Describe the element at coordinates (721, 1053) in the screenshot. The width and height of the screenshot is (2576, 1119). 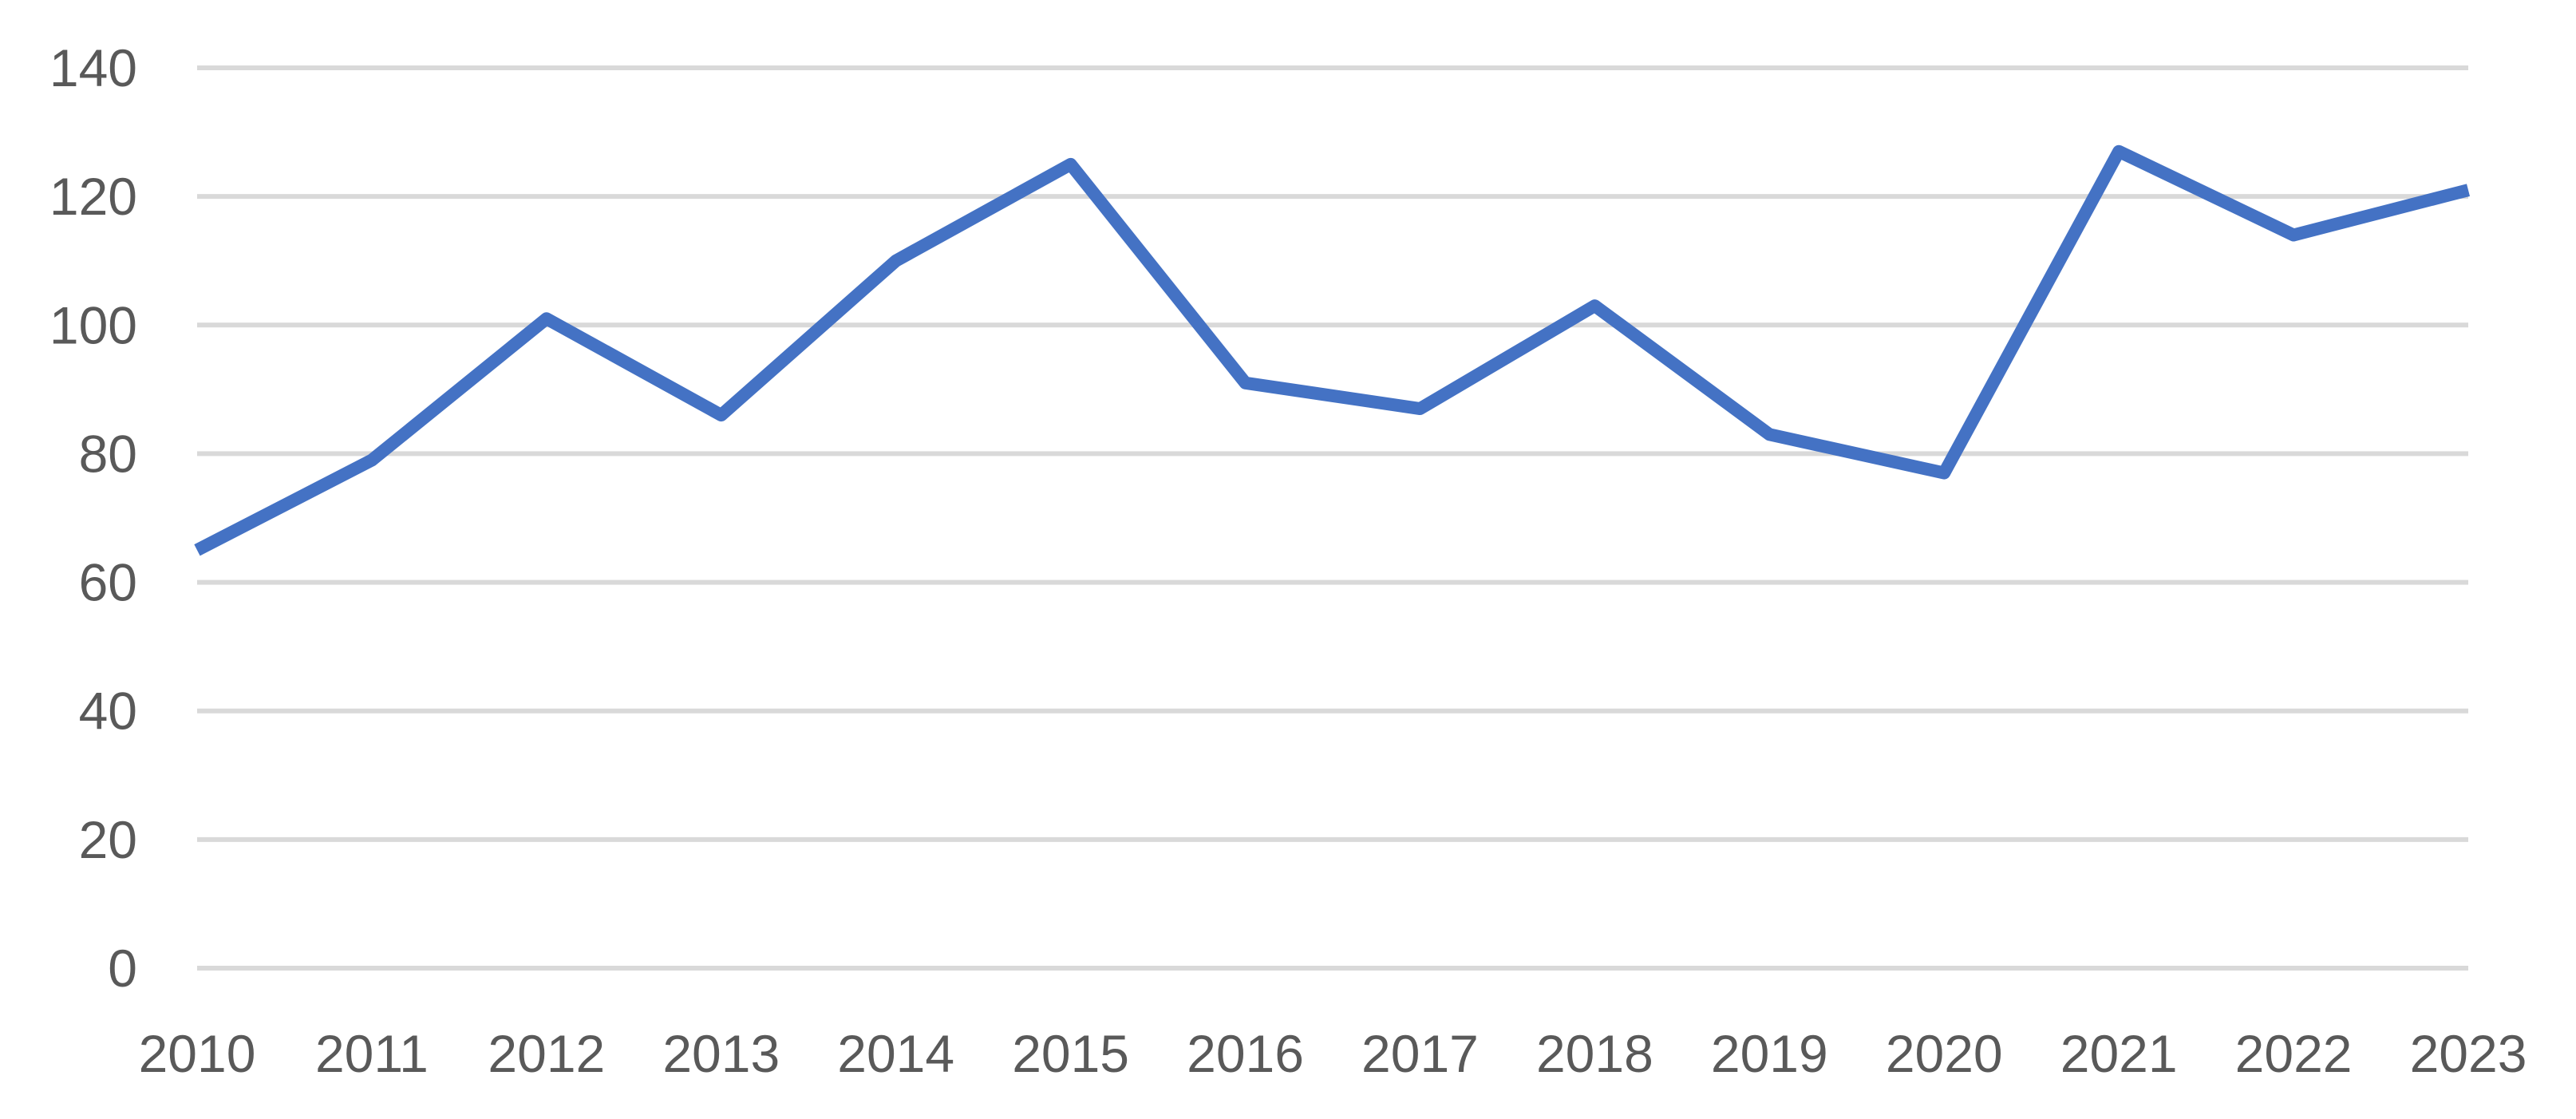
I see `x-tick-label: 2013` at that location.